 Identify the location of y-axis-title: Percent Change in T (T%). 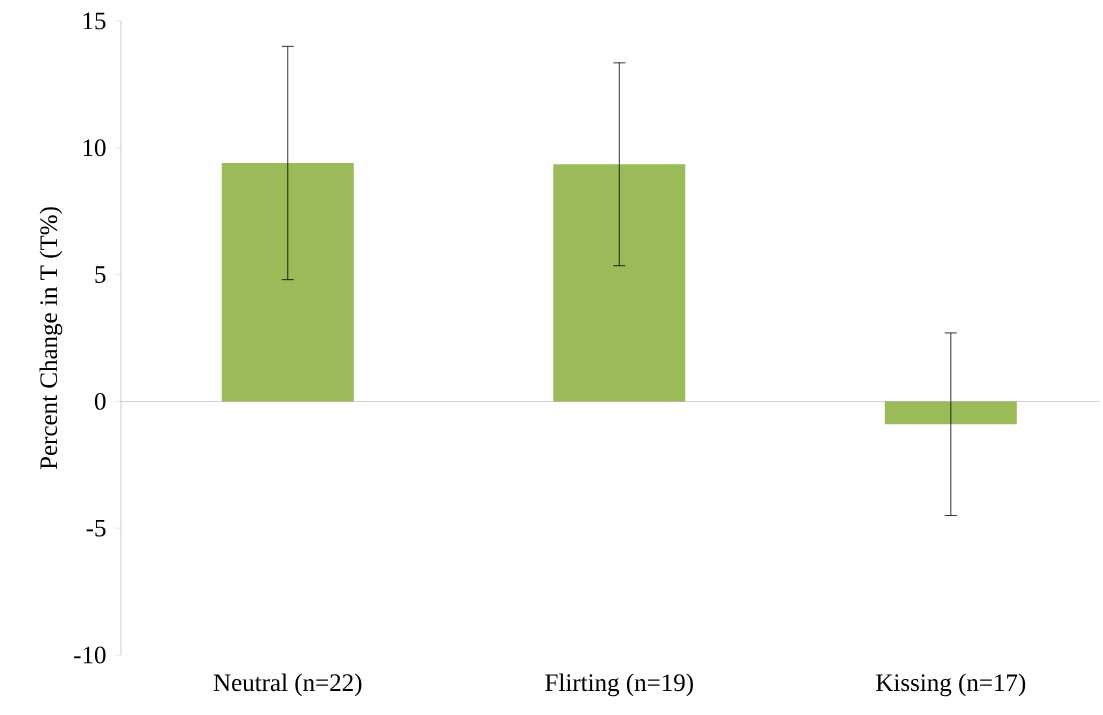
(51, 338).